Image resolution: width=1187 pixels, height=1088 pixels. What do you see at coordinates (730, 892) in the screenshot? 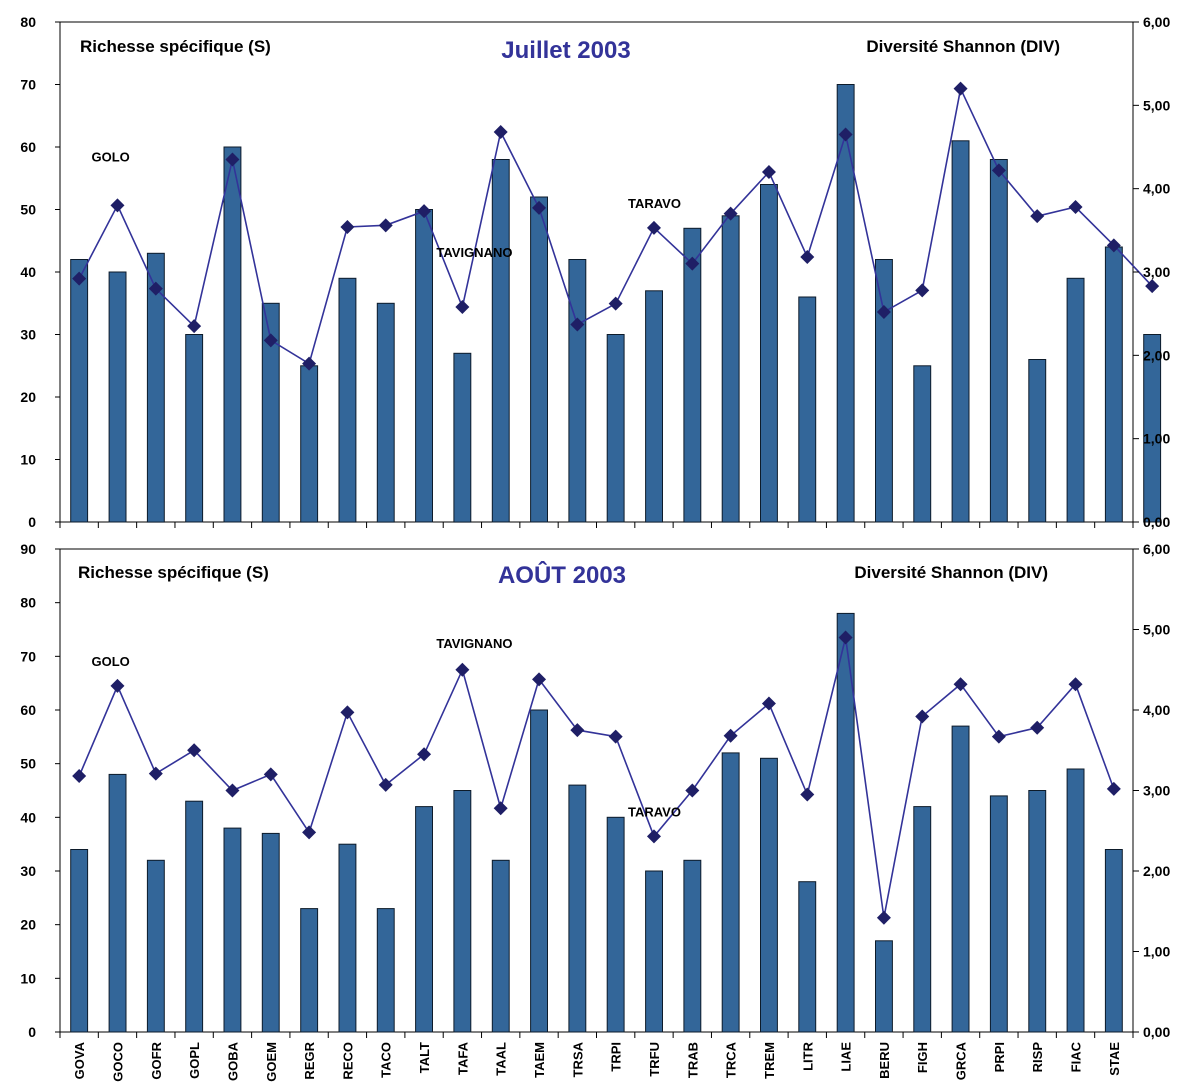
I see `bar-trca` at bounding box center [730, 892].